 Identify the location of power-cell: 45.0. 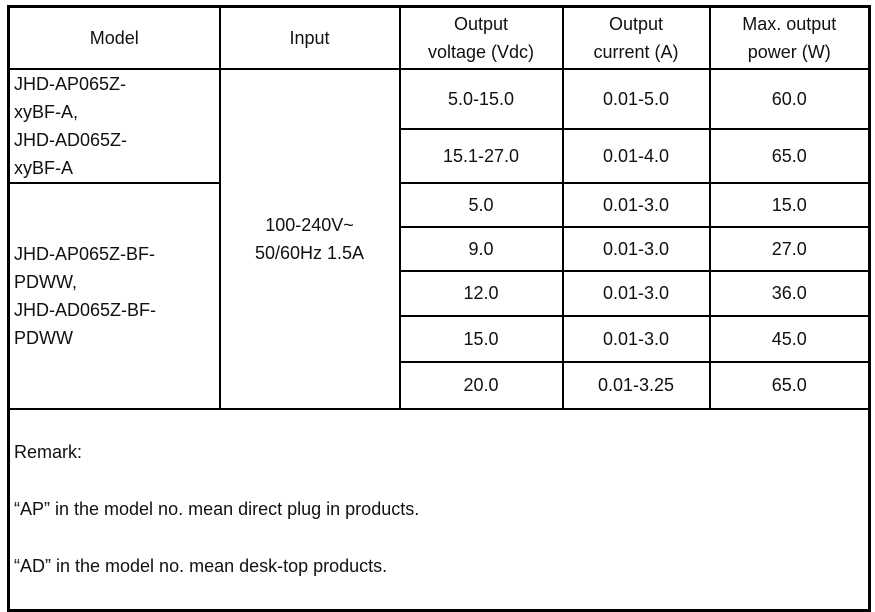
(789, 338).